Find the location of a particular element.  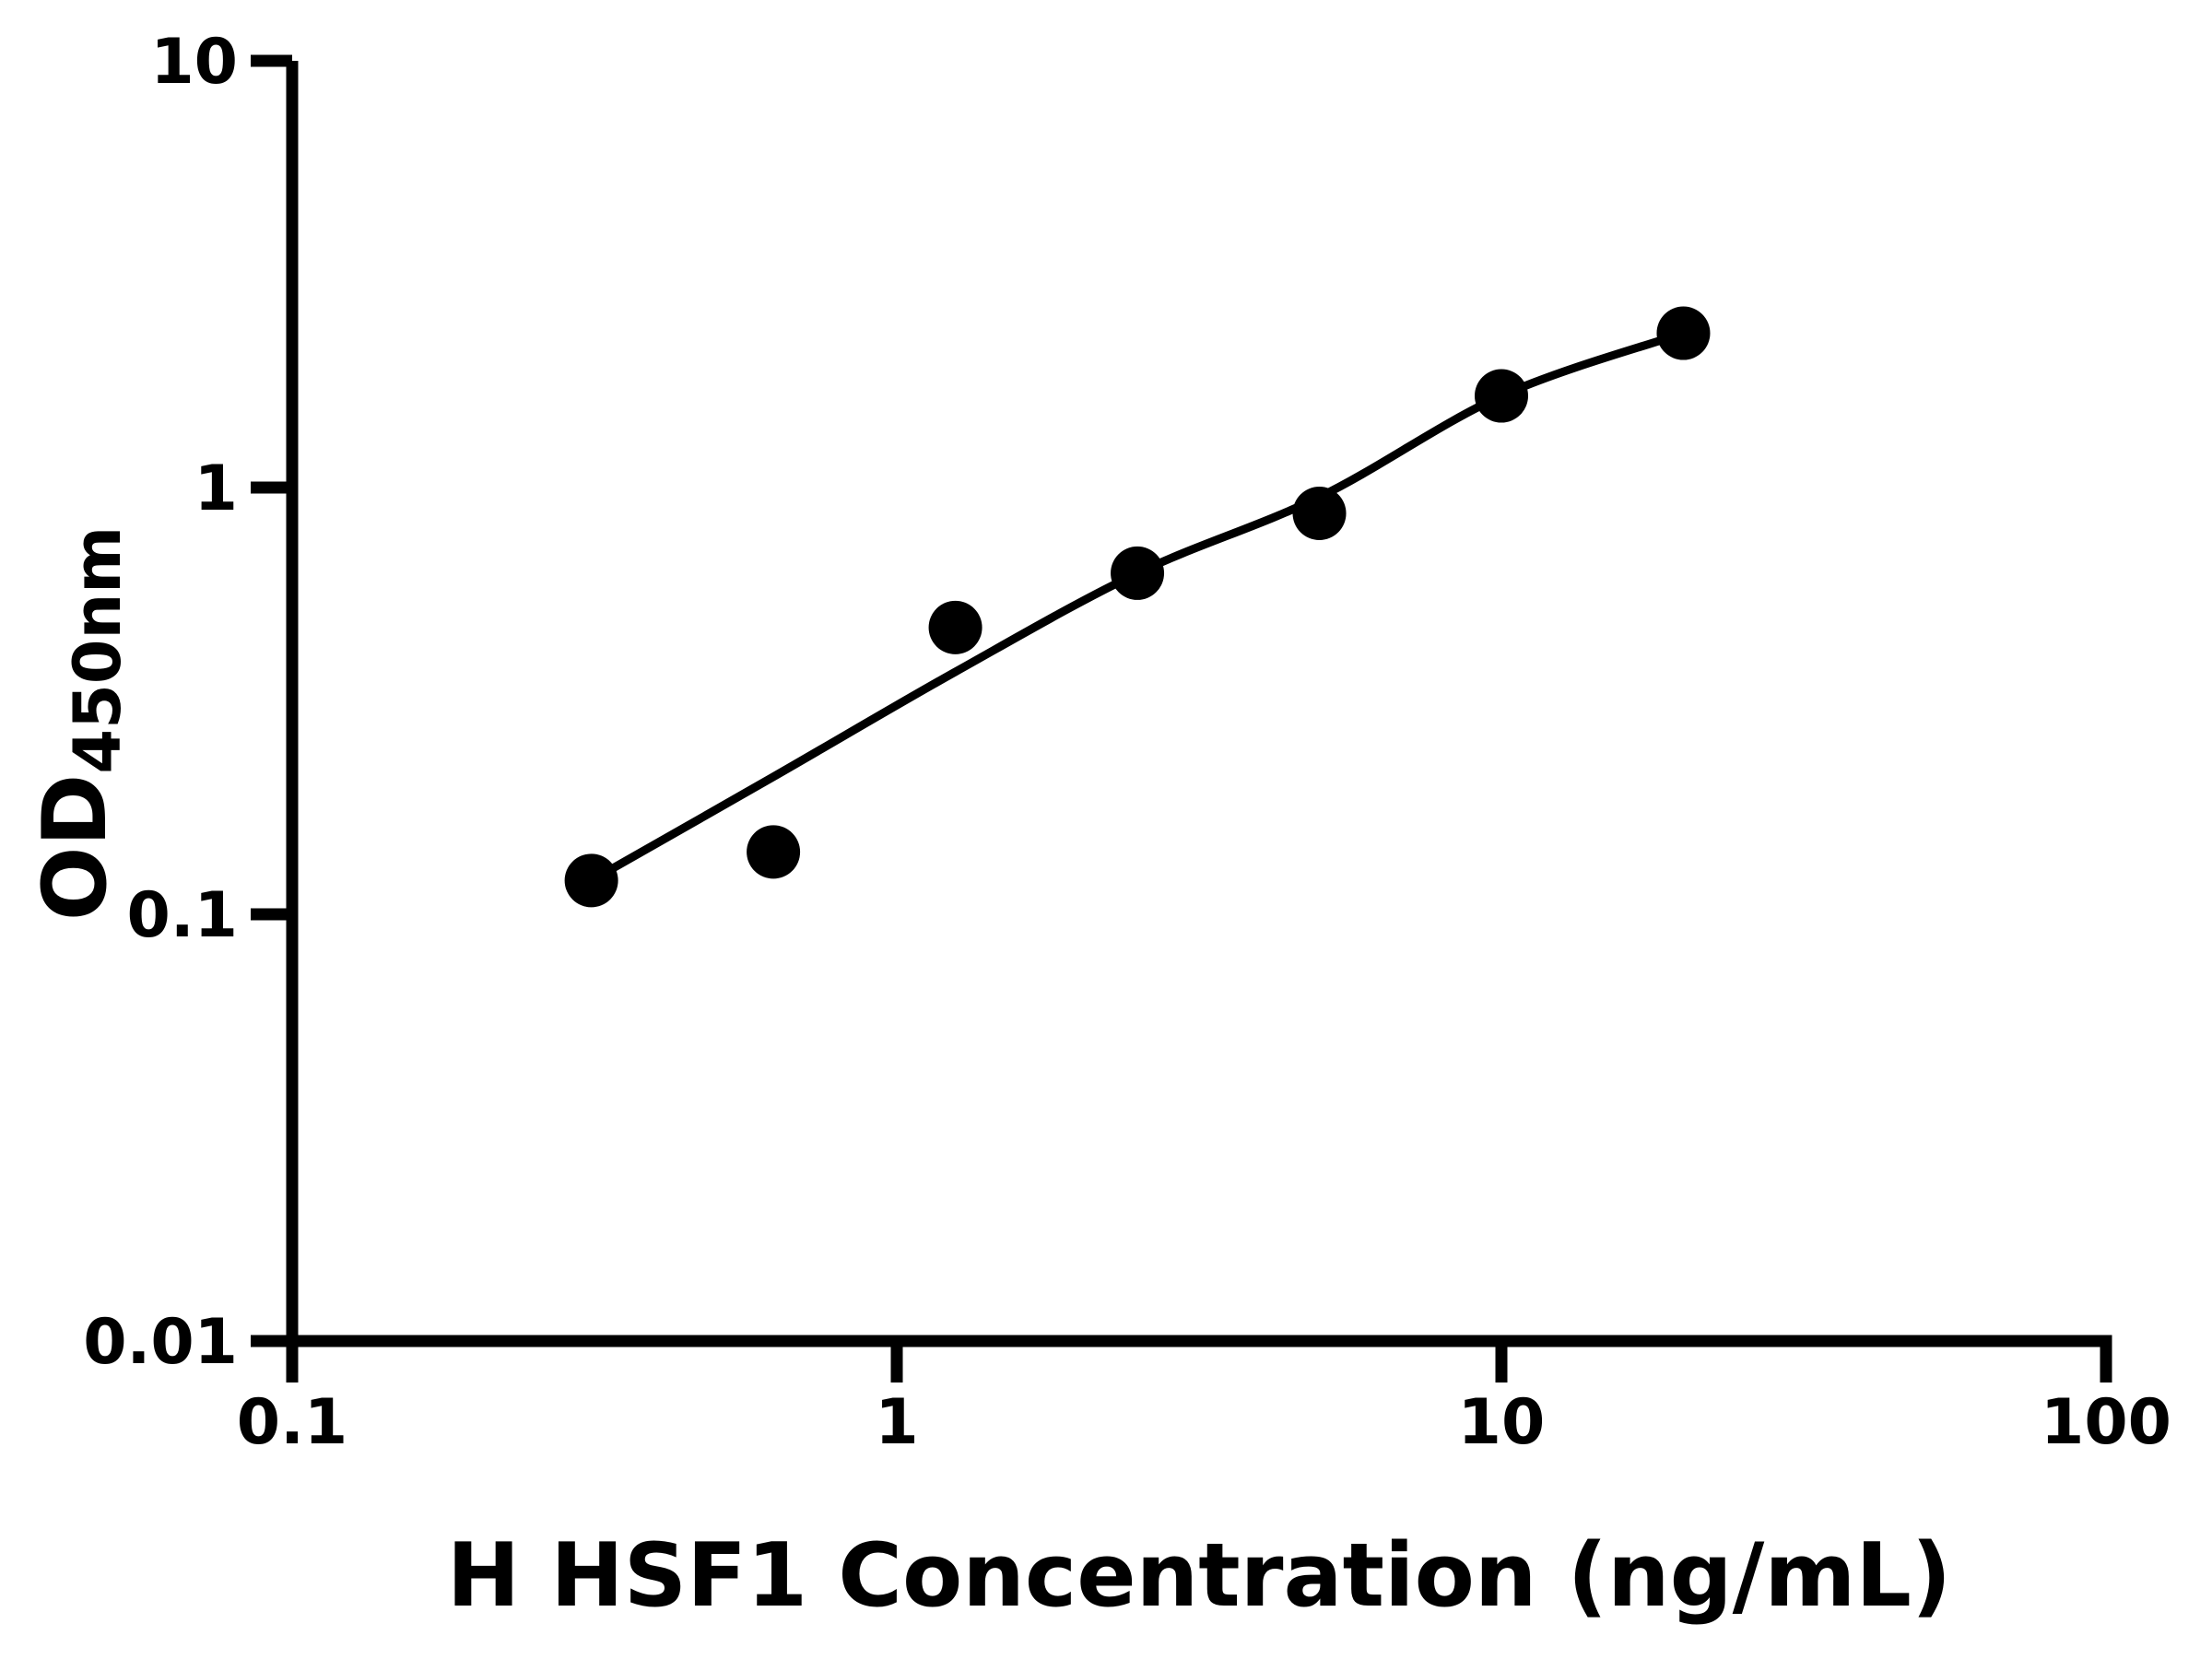

x-tick-label: 100 is located at coordinates (2106, 1422).